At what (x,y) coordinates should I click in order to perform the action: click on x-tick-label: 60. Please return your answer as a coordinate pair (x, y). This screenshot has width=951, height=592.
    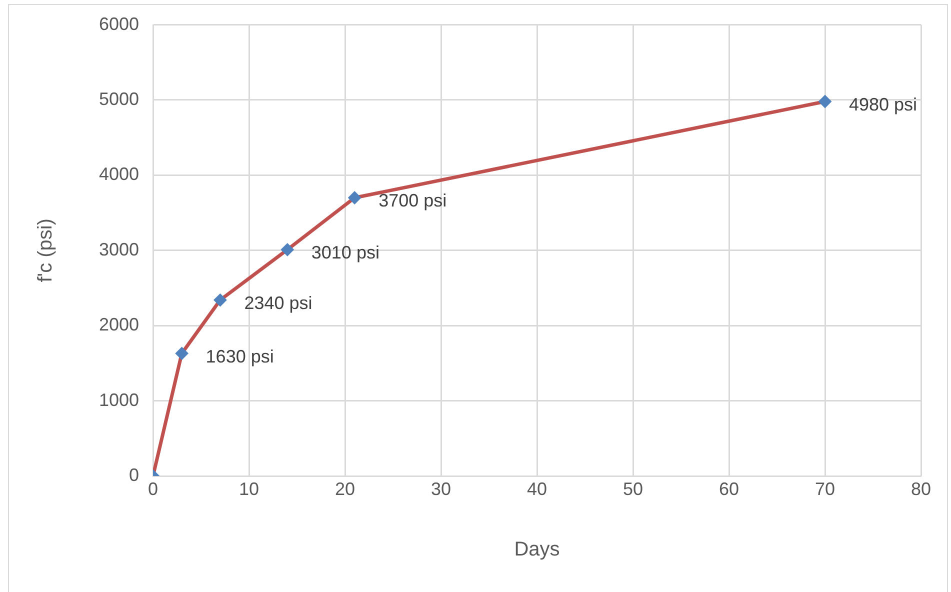
    Looking at the image, I should click on (729, 488).